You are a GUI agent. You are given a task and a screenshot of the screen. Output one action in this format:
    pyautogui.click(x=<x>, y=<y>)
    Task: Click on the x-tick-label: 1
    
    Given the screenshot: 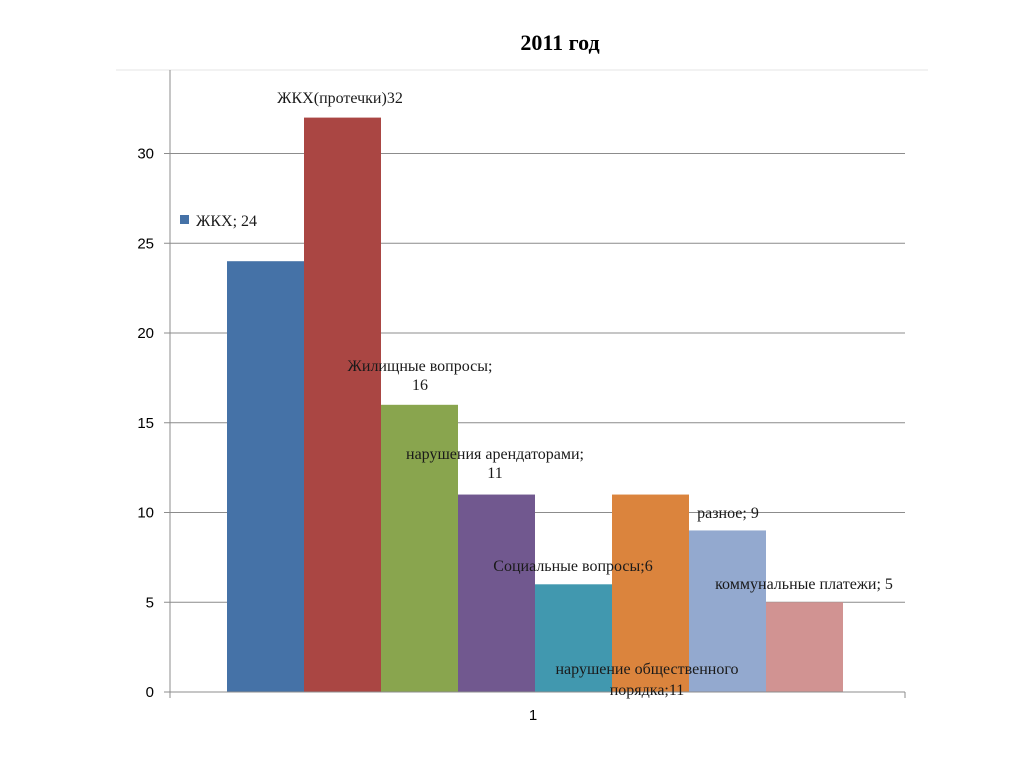 What is the action you would take?
    pyautogui.click(x=533, y=715)
    